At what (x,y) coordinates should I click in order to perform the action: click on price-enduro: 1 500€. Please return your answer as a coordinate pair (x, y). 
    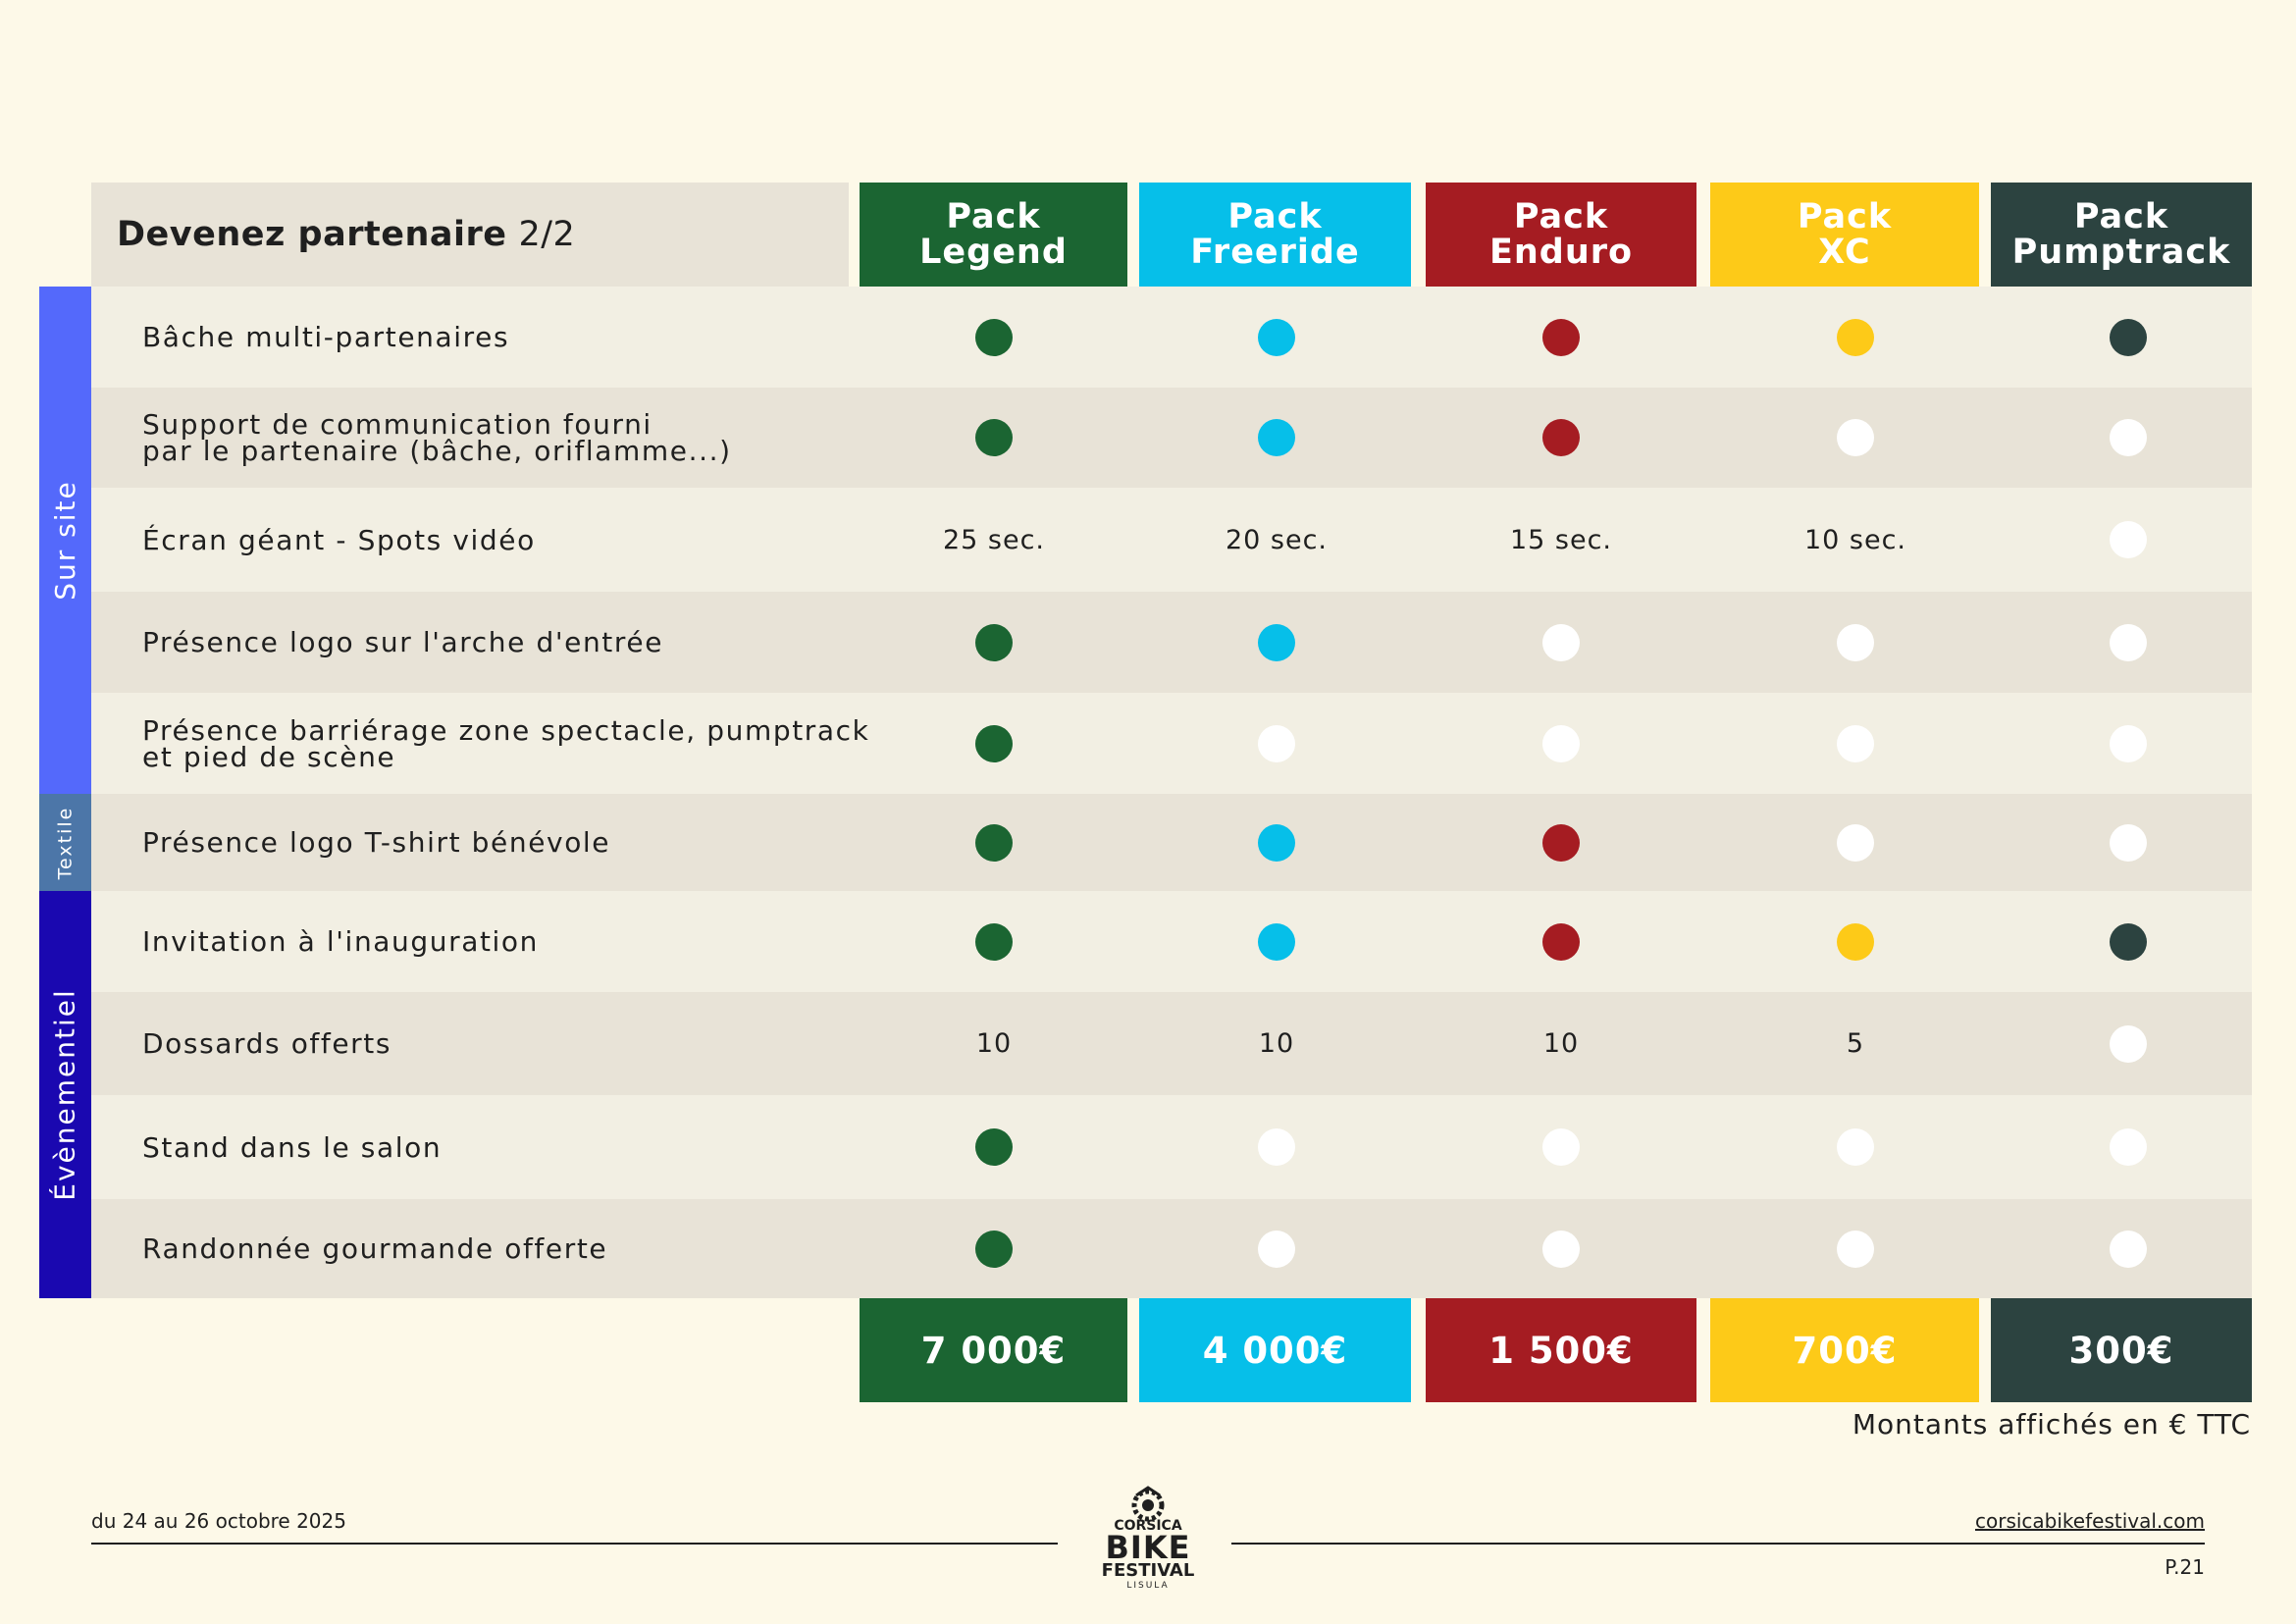
    Looking at the image, I should click on (1561, 1350).